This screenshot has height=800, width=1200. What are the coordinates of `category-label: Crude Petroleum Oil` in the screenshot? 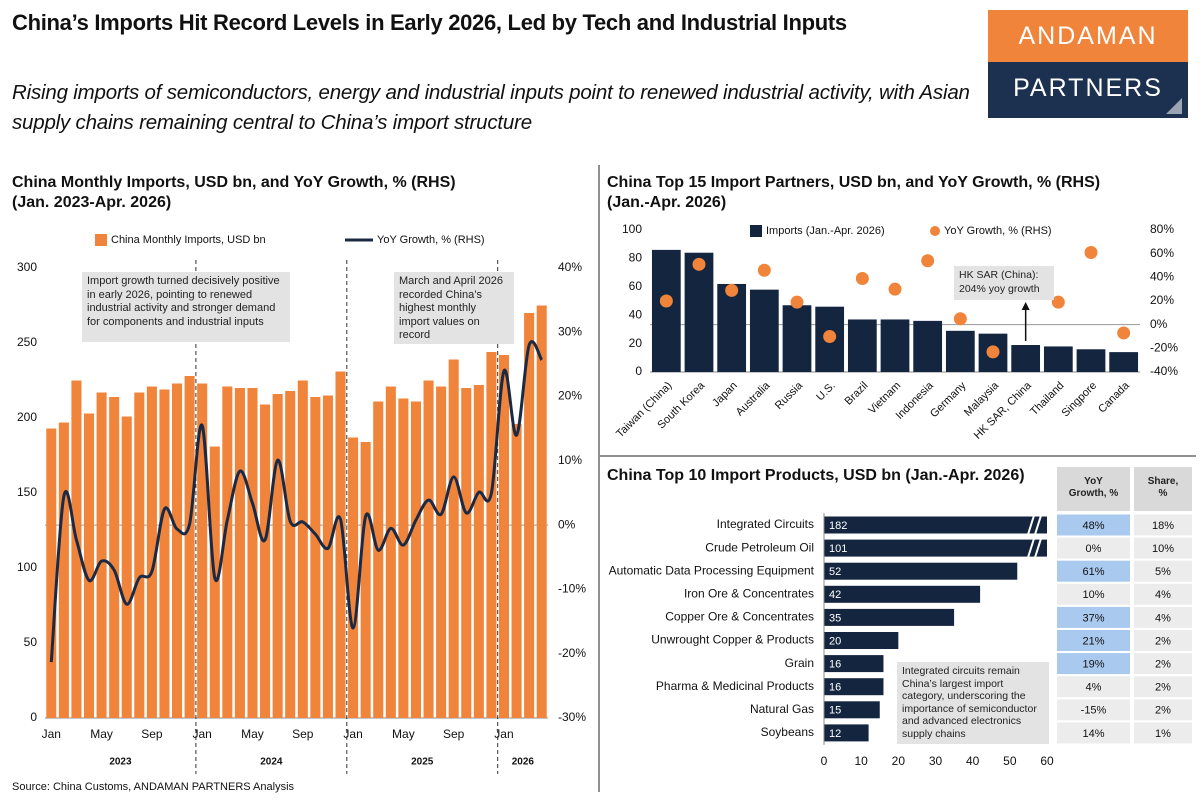 It's located at (759, 547).